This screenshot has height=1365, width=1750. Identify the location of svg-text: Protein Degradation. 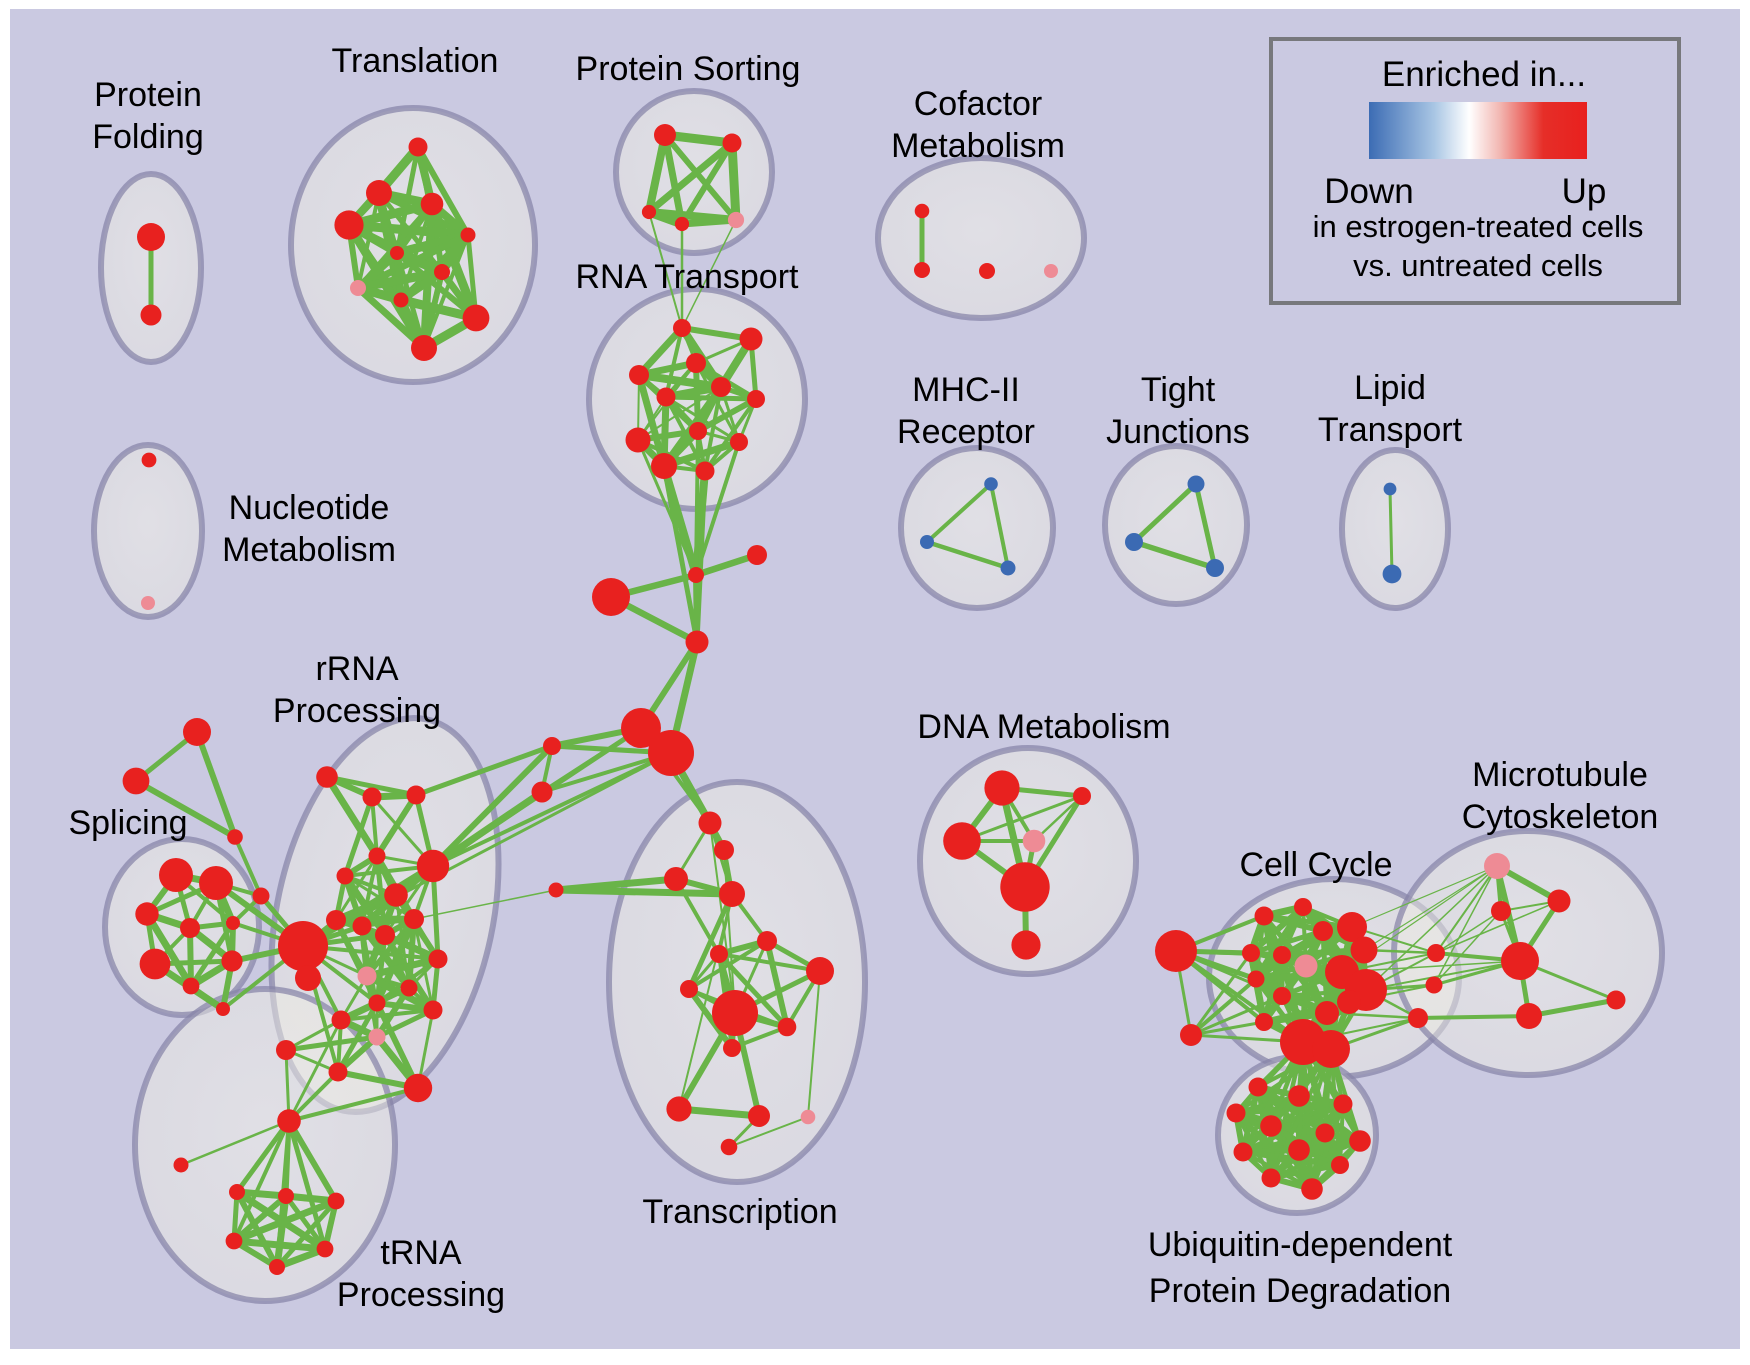
(1300, 1291).